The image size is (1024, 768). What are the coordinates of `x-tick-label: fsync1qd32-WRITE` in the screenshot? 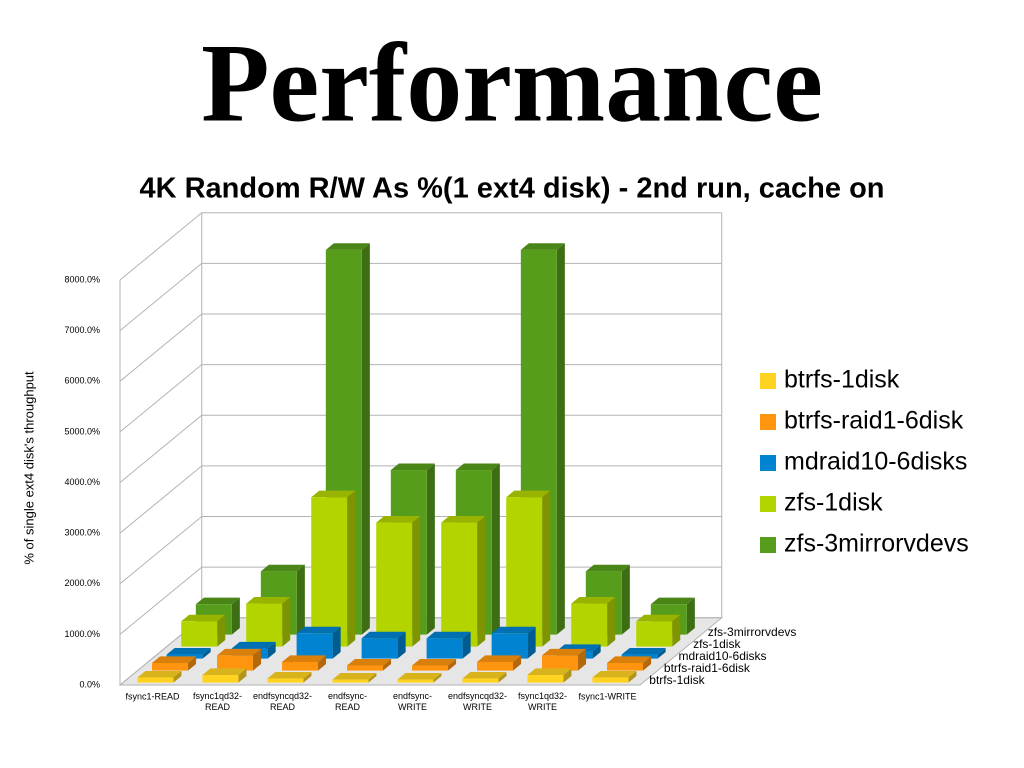 It's located at (542, 701).